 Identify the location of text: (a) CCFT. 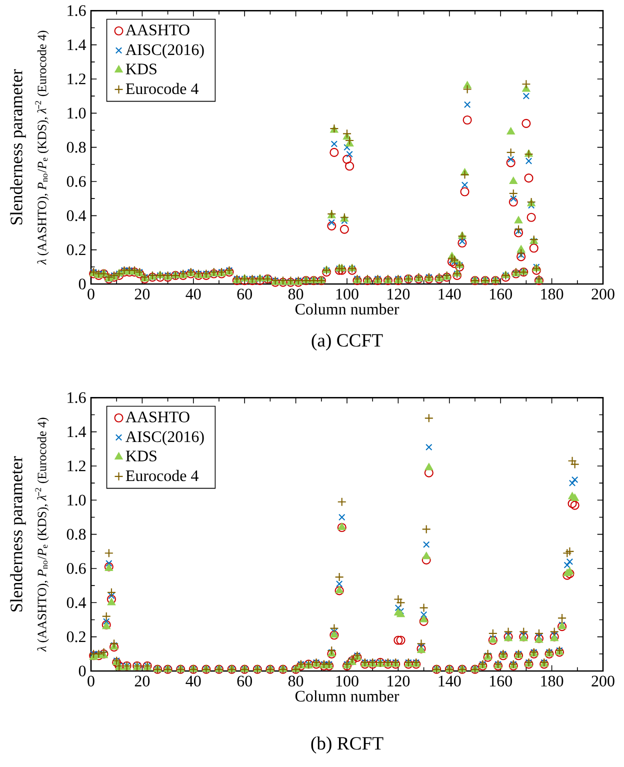
(347, 342).